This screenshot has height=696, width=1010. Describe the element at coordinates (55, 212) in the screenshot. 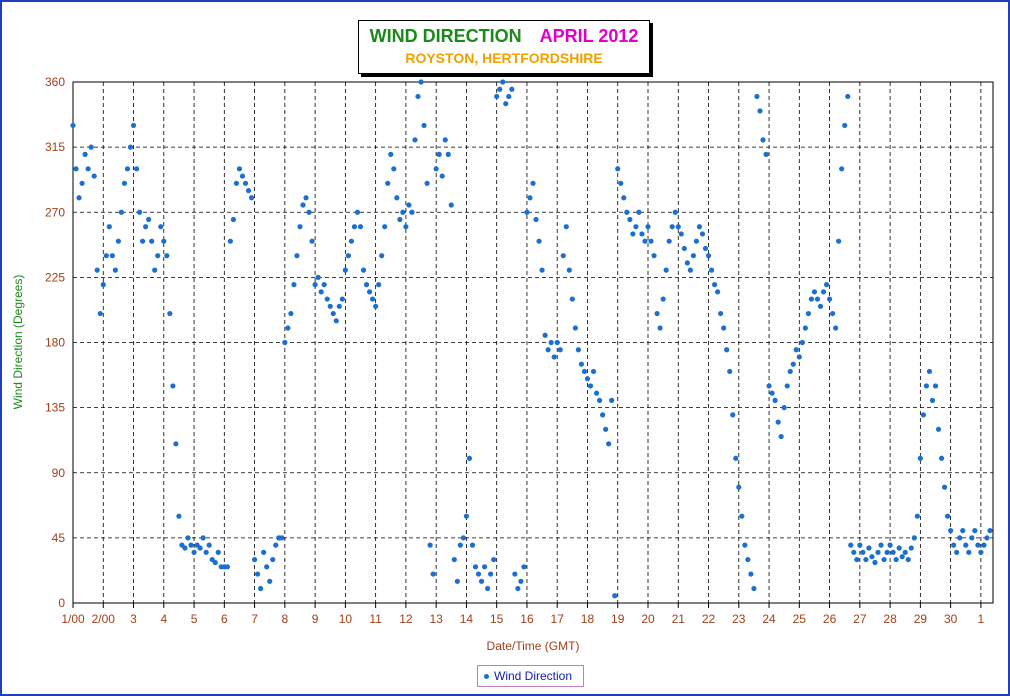

I see `y-tick-label: 270` at that location.